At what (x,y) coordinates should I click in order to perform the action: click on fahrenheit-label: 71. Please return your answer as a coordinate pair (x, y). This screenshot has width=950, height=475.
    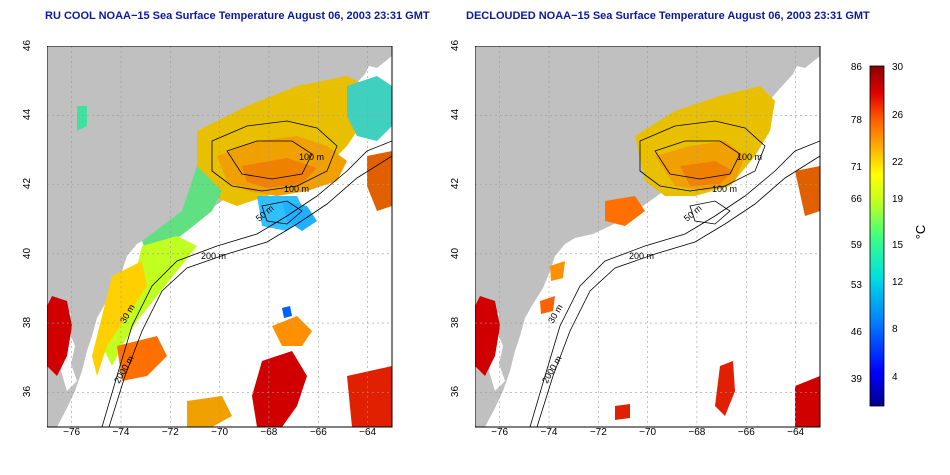
    Looking at the image, I should click on (857, 167).